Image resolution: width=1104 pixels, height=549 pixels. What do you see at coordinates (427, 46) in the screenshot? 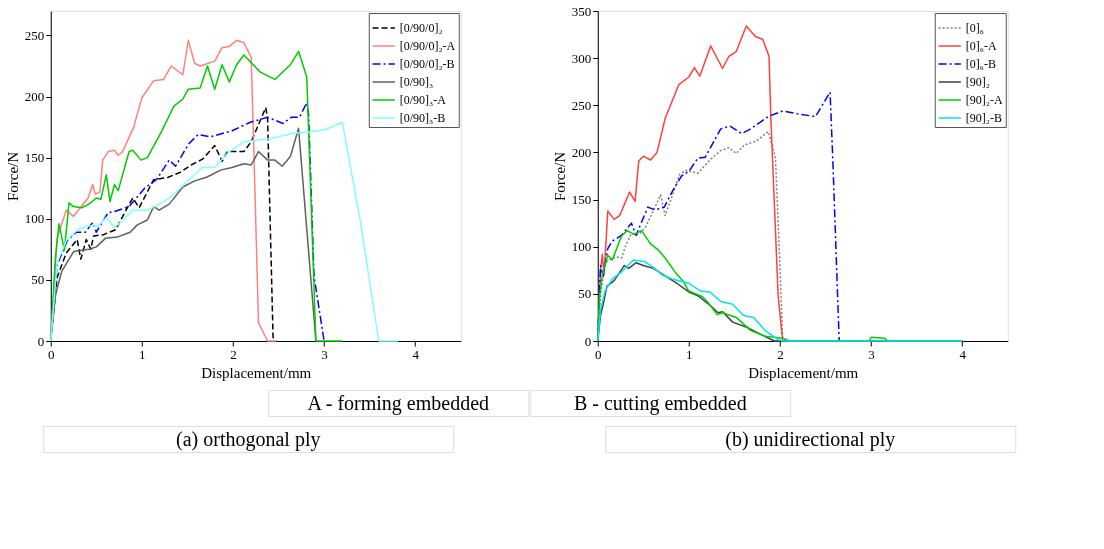
I see `legend-label: [0/90/0]₂-A` at bounding box center [427, 46].